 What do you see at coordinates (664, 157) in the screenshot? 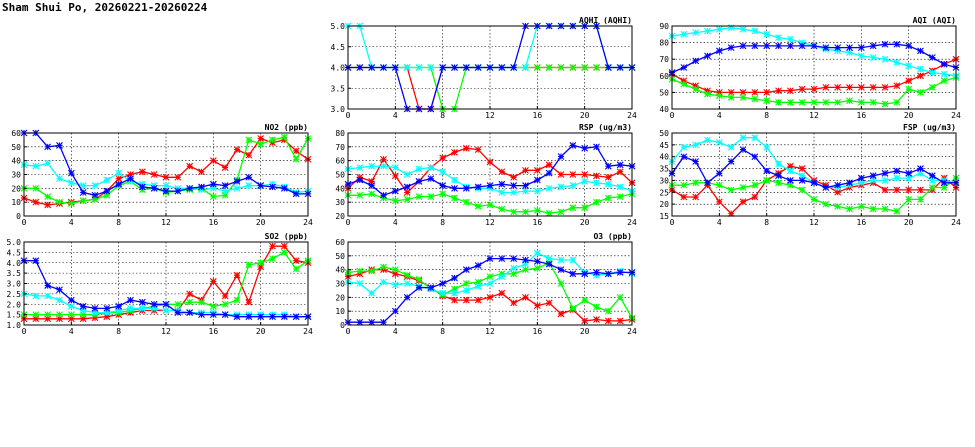
I see `y-tick-label: 40` at bounding box center [664, 157].